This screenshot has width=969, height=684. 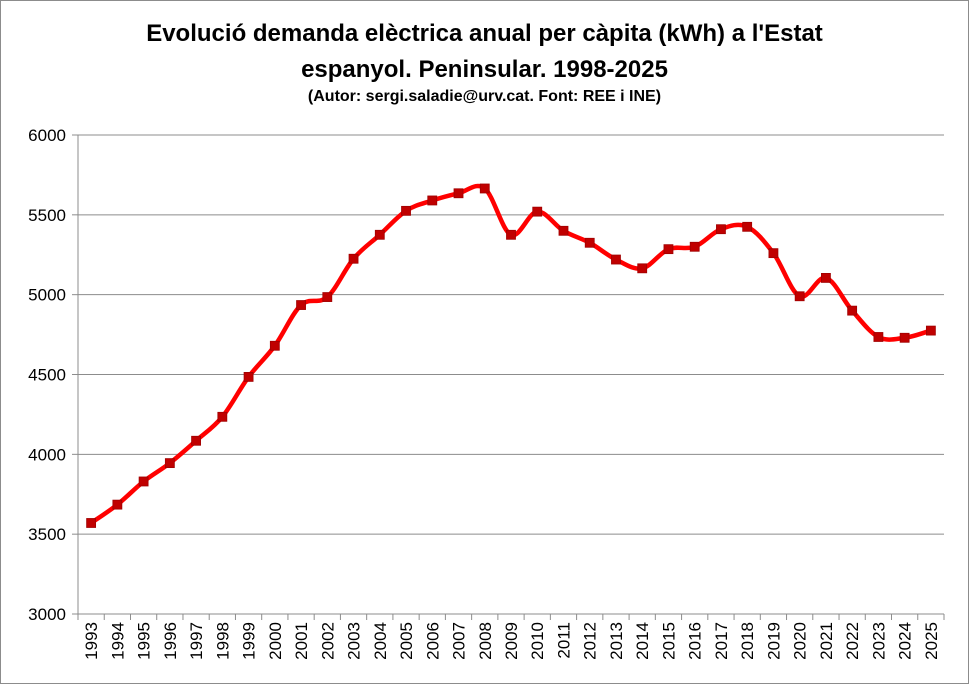 I want to click on x-tick-label: 1994, so click(x=117, y=641).